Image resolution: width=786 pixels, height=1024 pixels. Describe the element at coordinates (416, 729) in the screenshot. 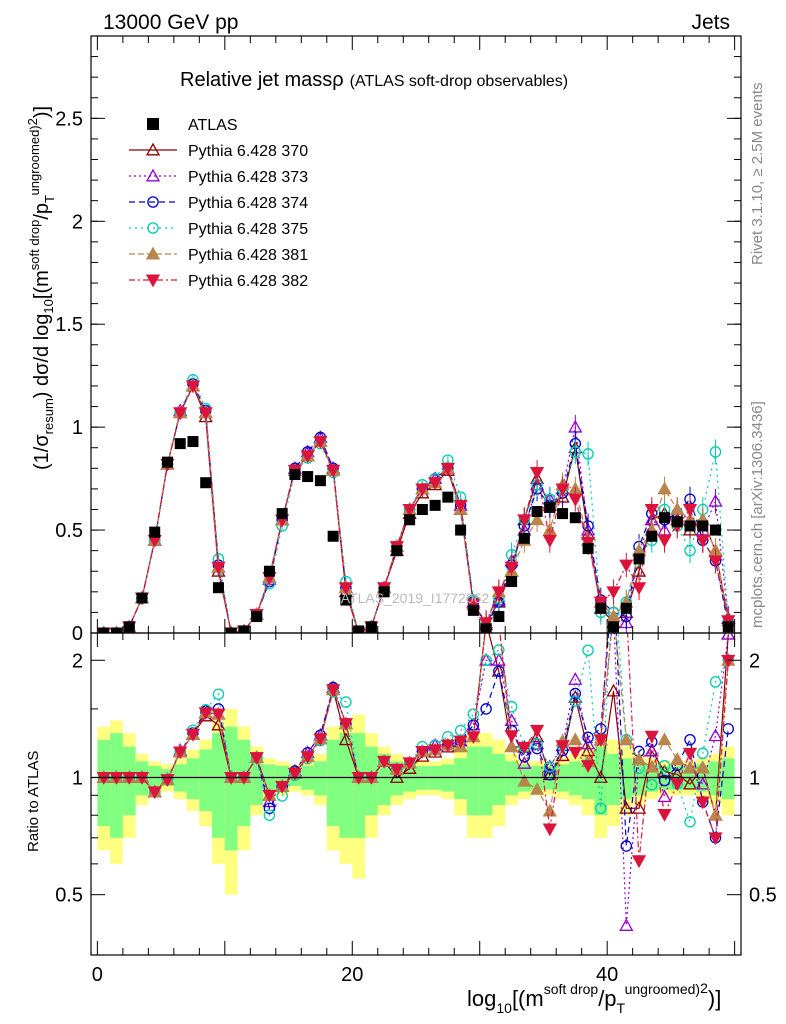

I see `ratio-line` at that location.